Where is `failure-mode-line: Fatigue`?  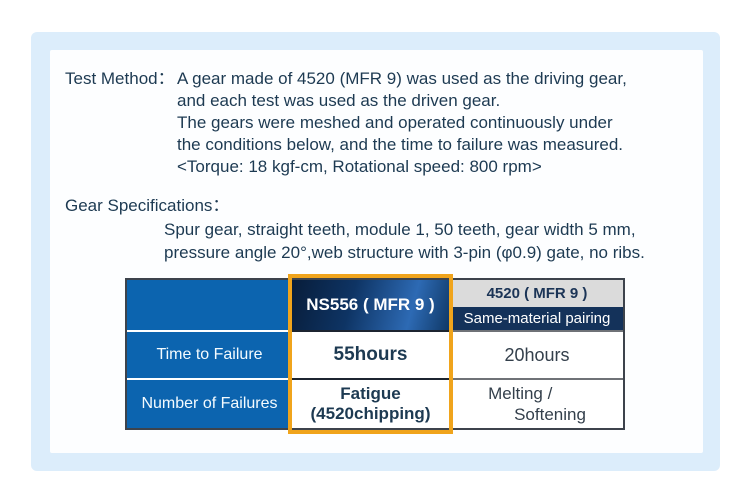 failure-mode-line: Fatigue is located at coordinates (370, 393).